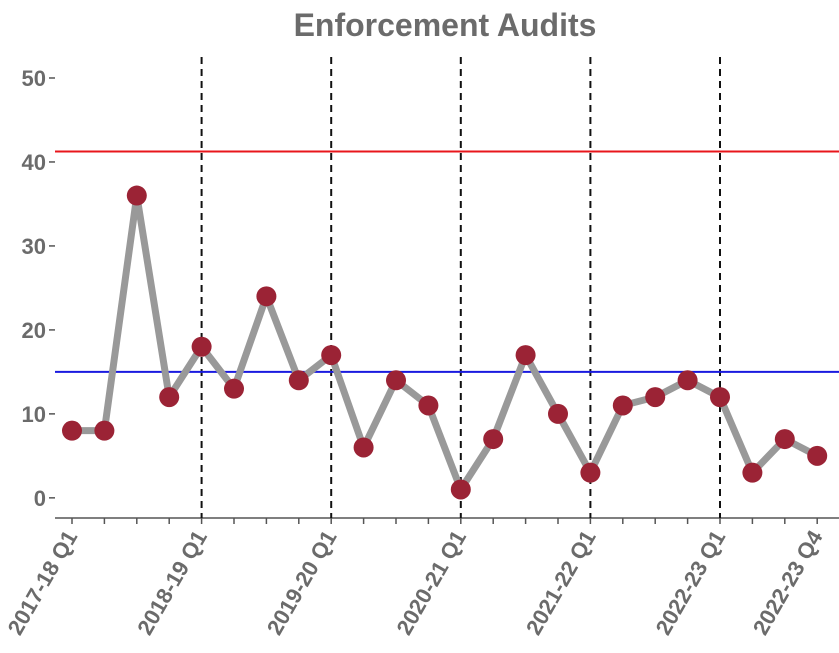 The width and height of the screenshot is (839, 653). I want to click on y-tick-label: 10, so click(34, 414).